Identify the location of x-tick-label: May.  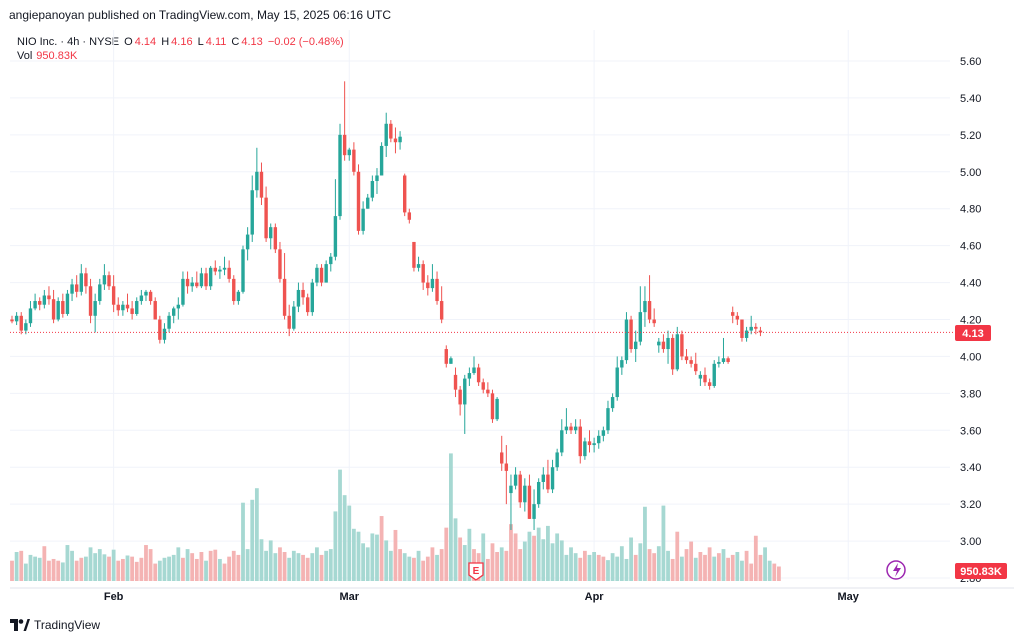
(849, 597).